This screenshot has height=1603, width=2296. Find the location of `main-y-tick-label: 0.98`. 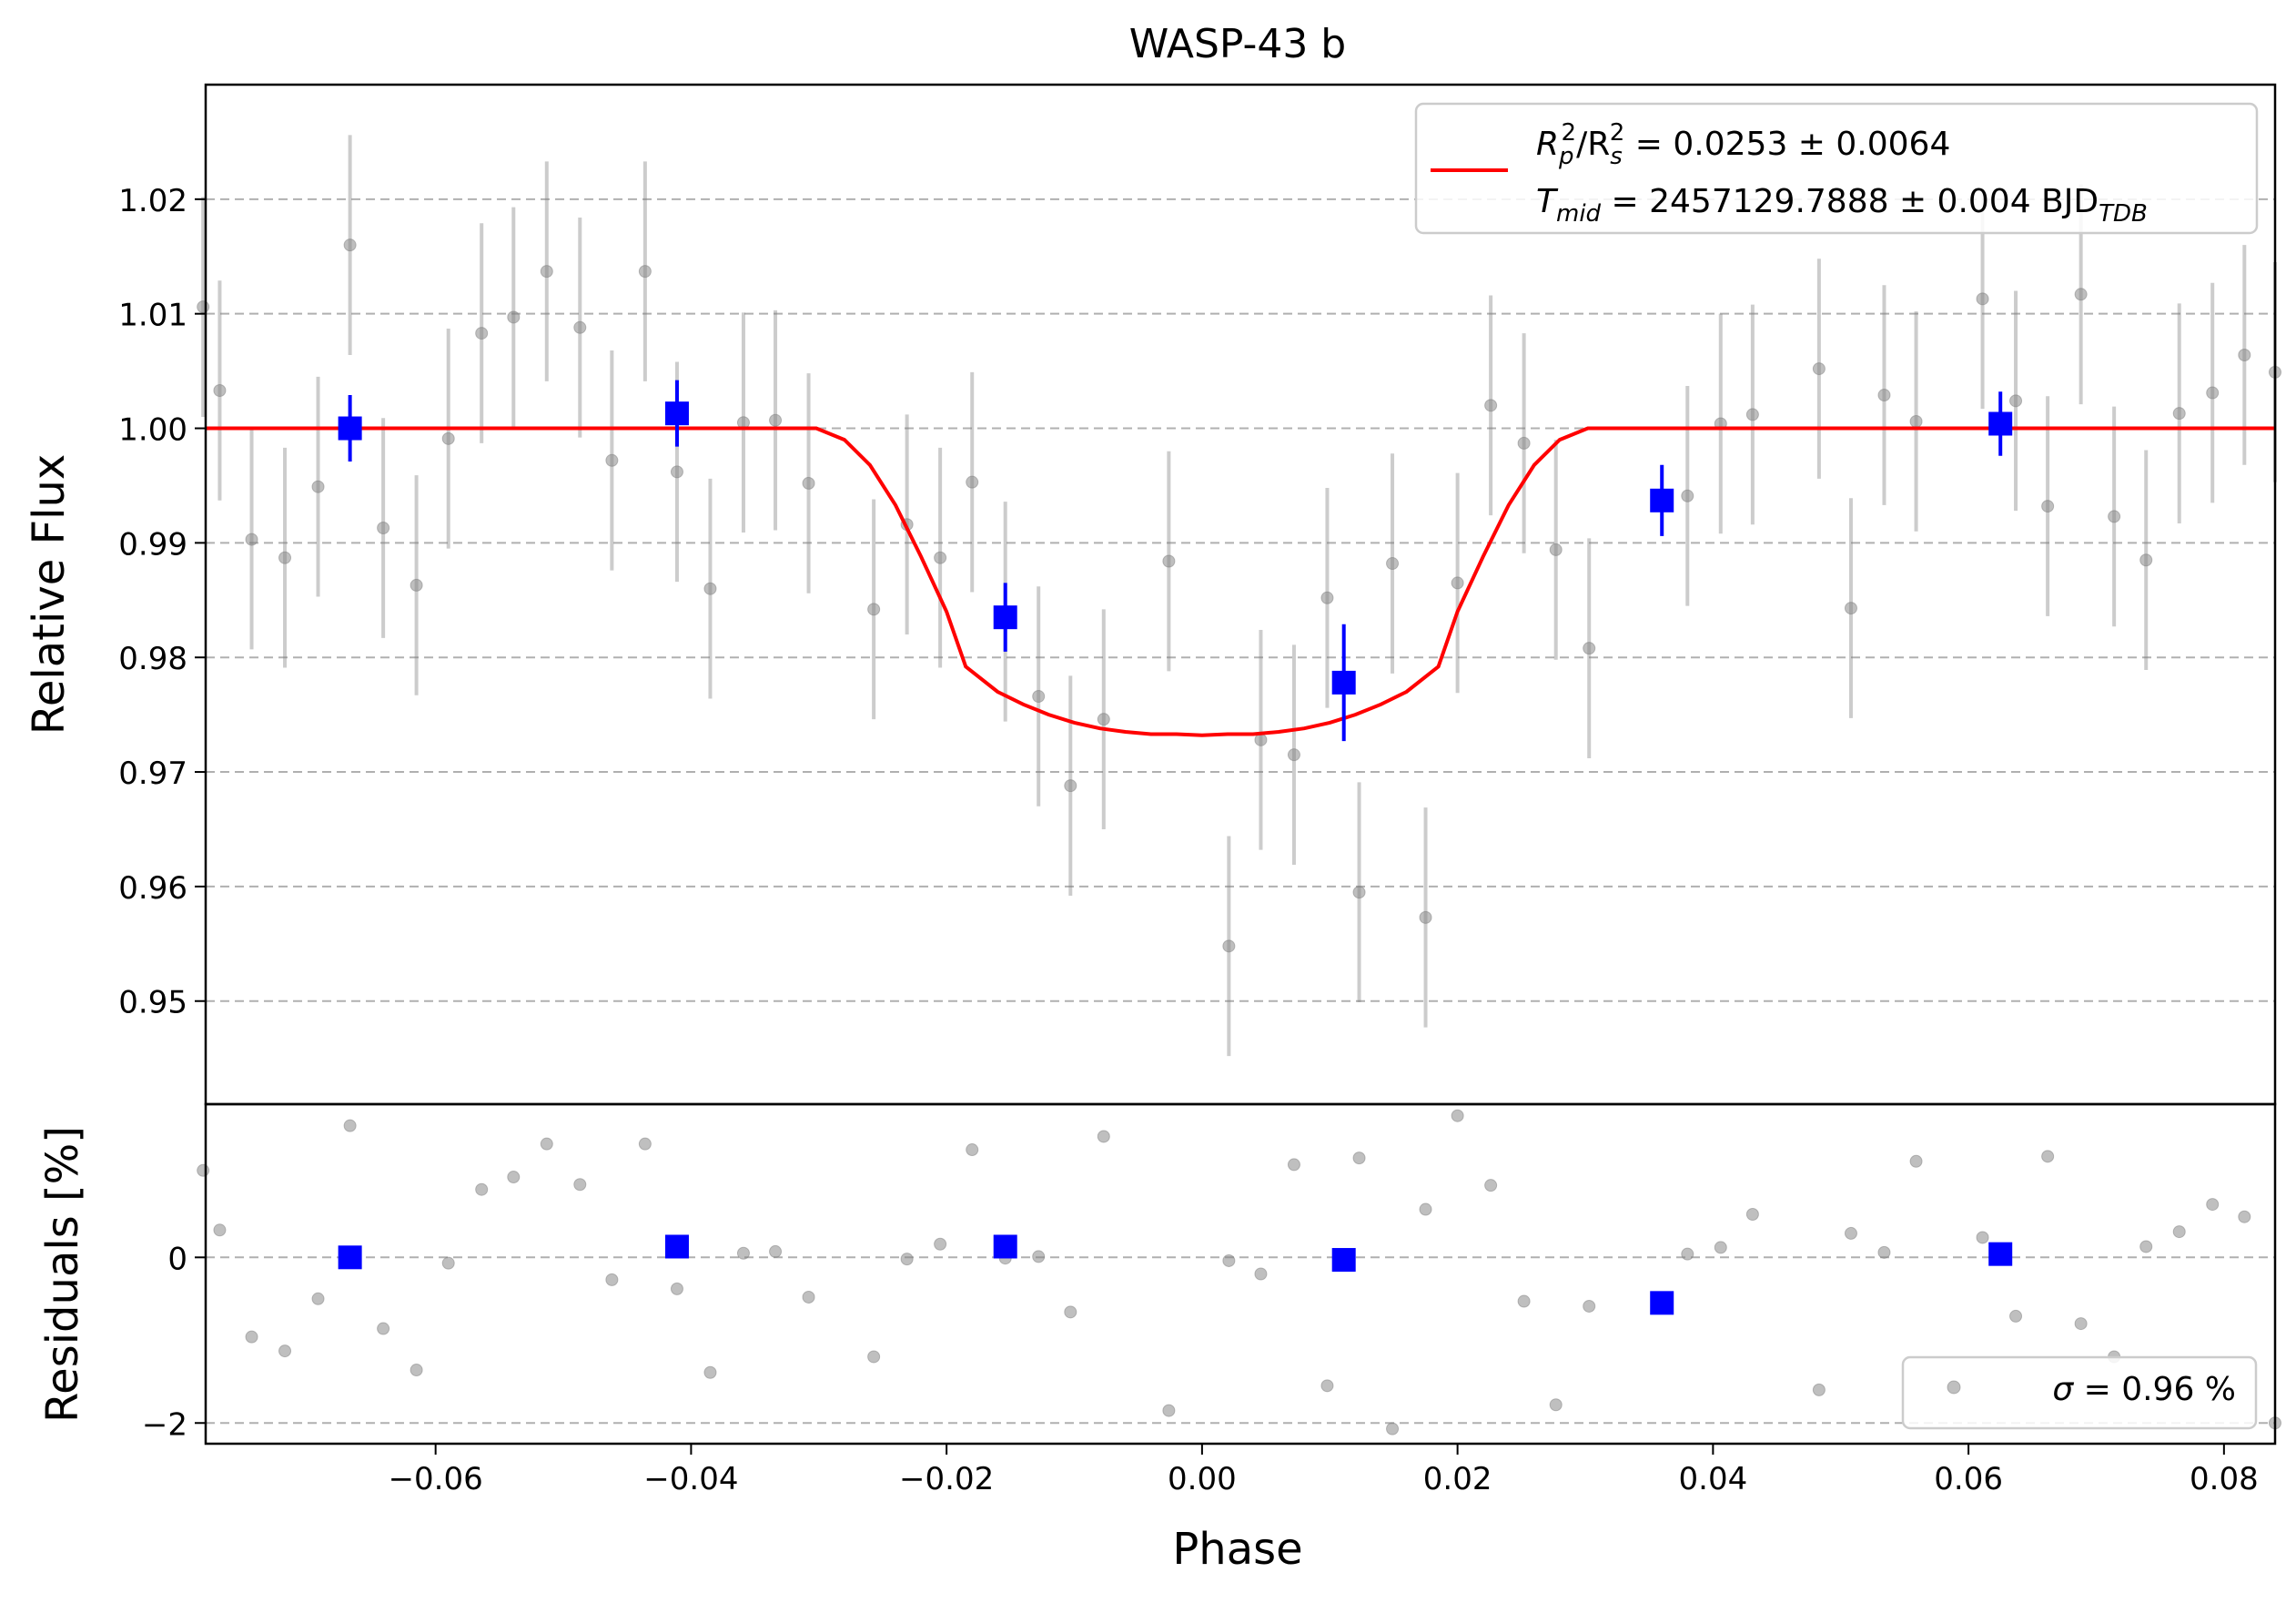

main-y-tick-label: 0.98 is located at coordinates (153, 659).